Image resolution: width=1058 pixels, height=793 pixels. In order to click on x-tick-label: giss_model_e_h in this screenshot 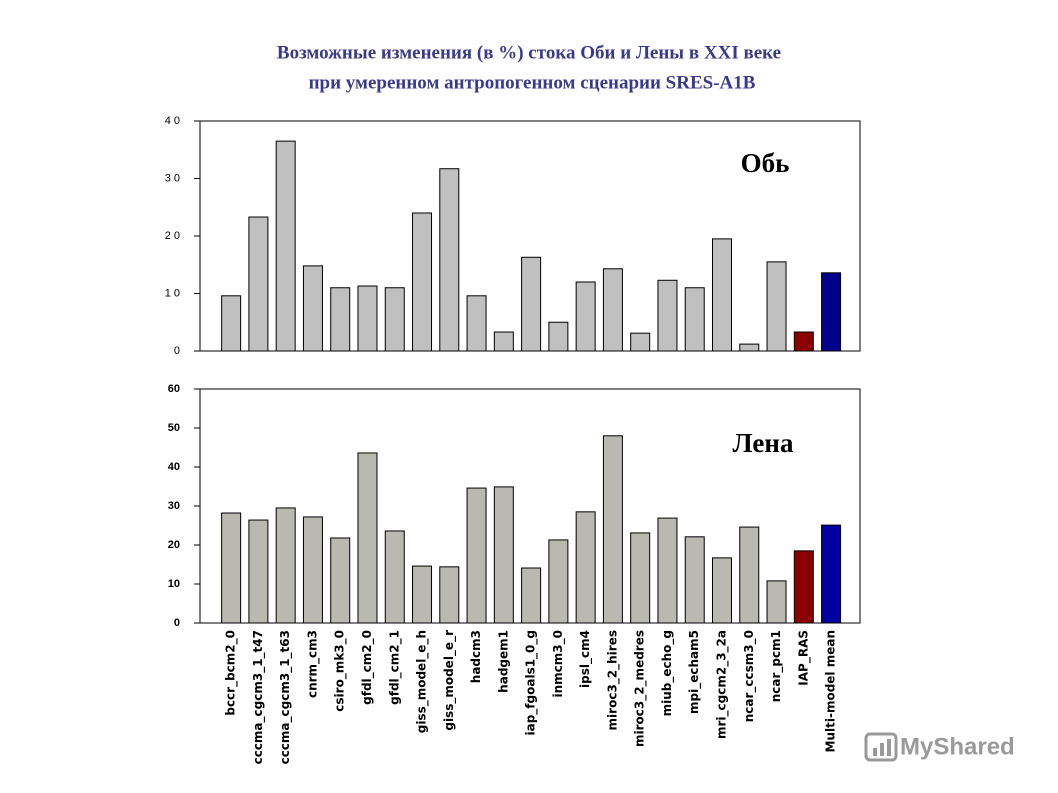, I will do `click(422, 681)`.